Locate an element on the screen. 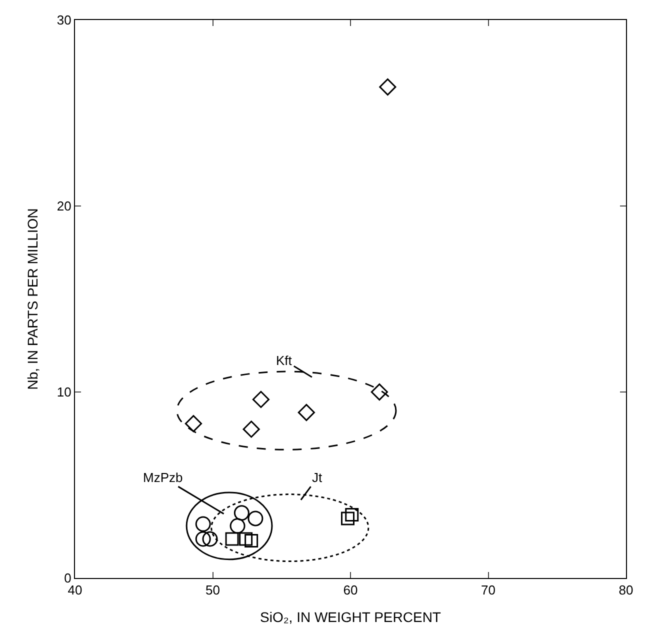 This screenshot has width=646, height=638. x-tick-label: 70 is located at coordinates (488, 590).